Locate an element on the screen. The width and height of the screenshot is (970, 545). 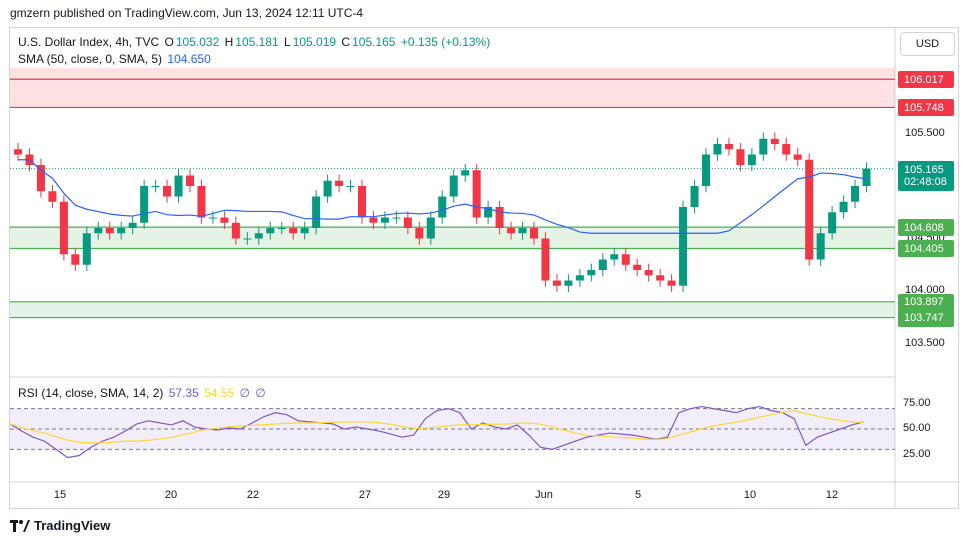
rsi-value: 57.35 is located at coordinates (183, 393).